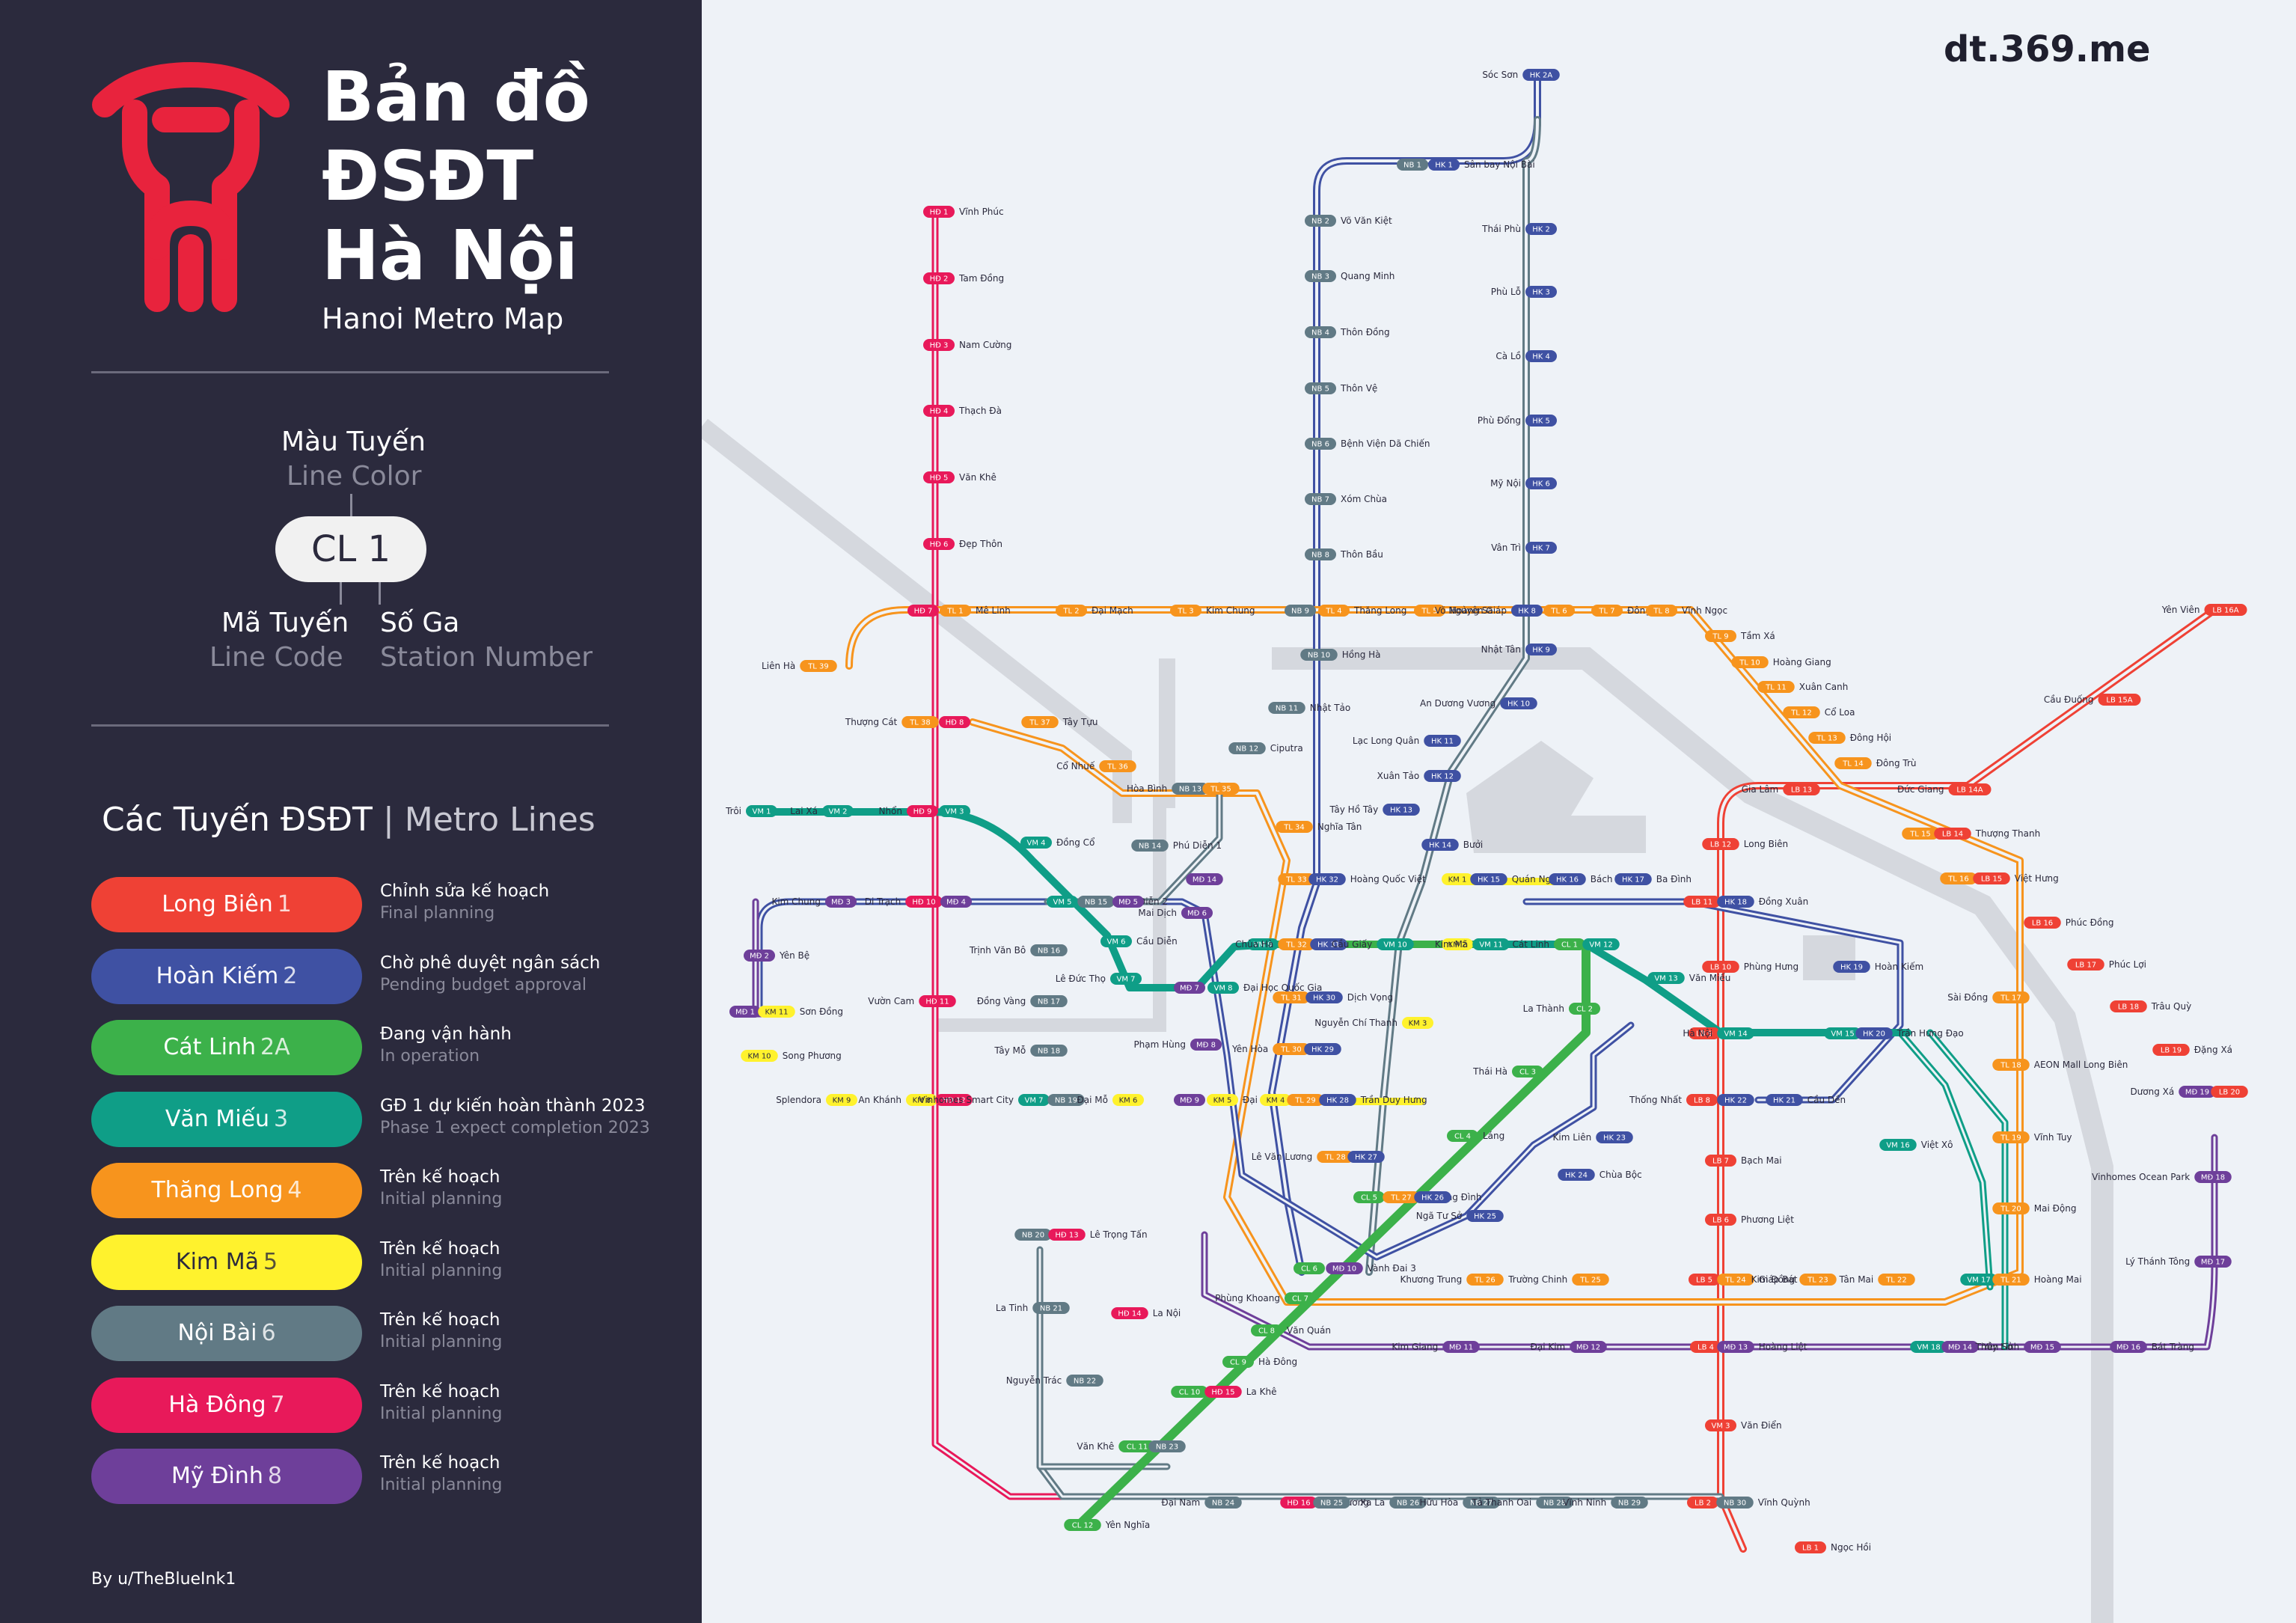  What do you see at coordinates (1189, 1100) in the screenshot?
I see `station: MĐ 9` at bounding box center [1189, 1100].